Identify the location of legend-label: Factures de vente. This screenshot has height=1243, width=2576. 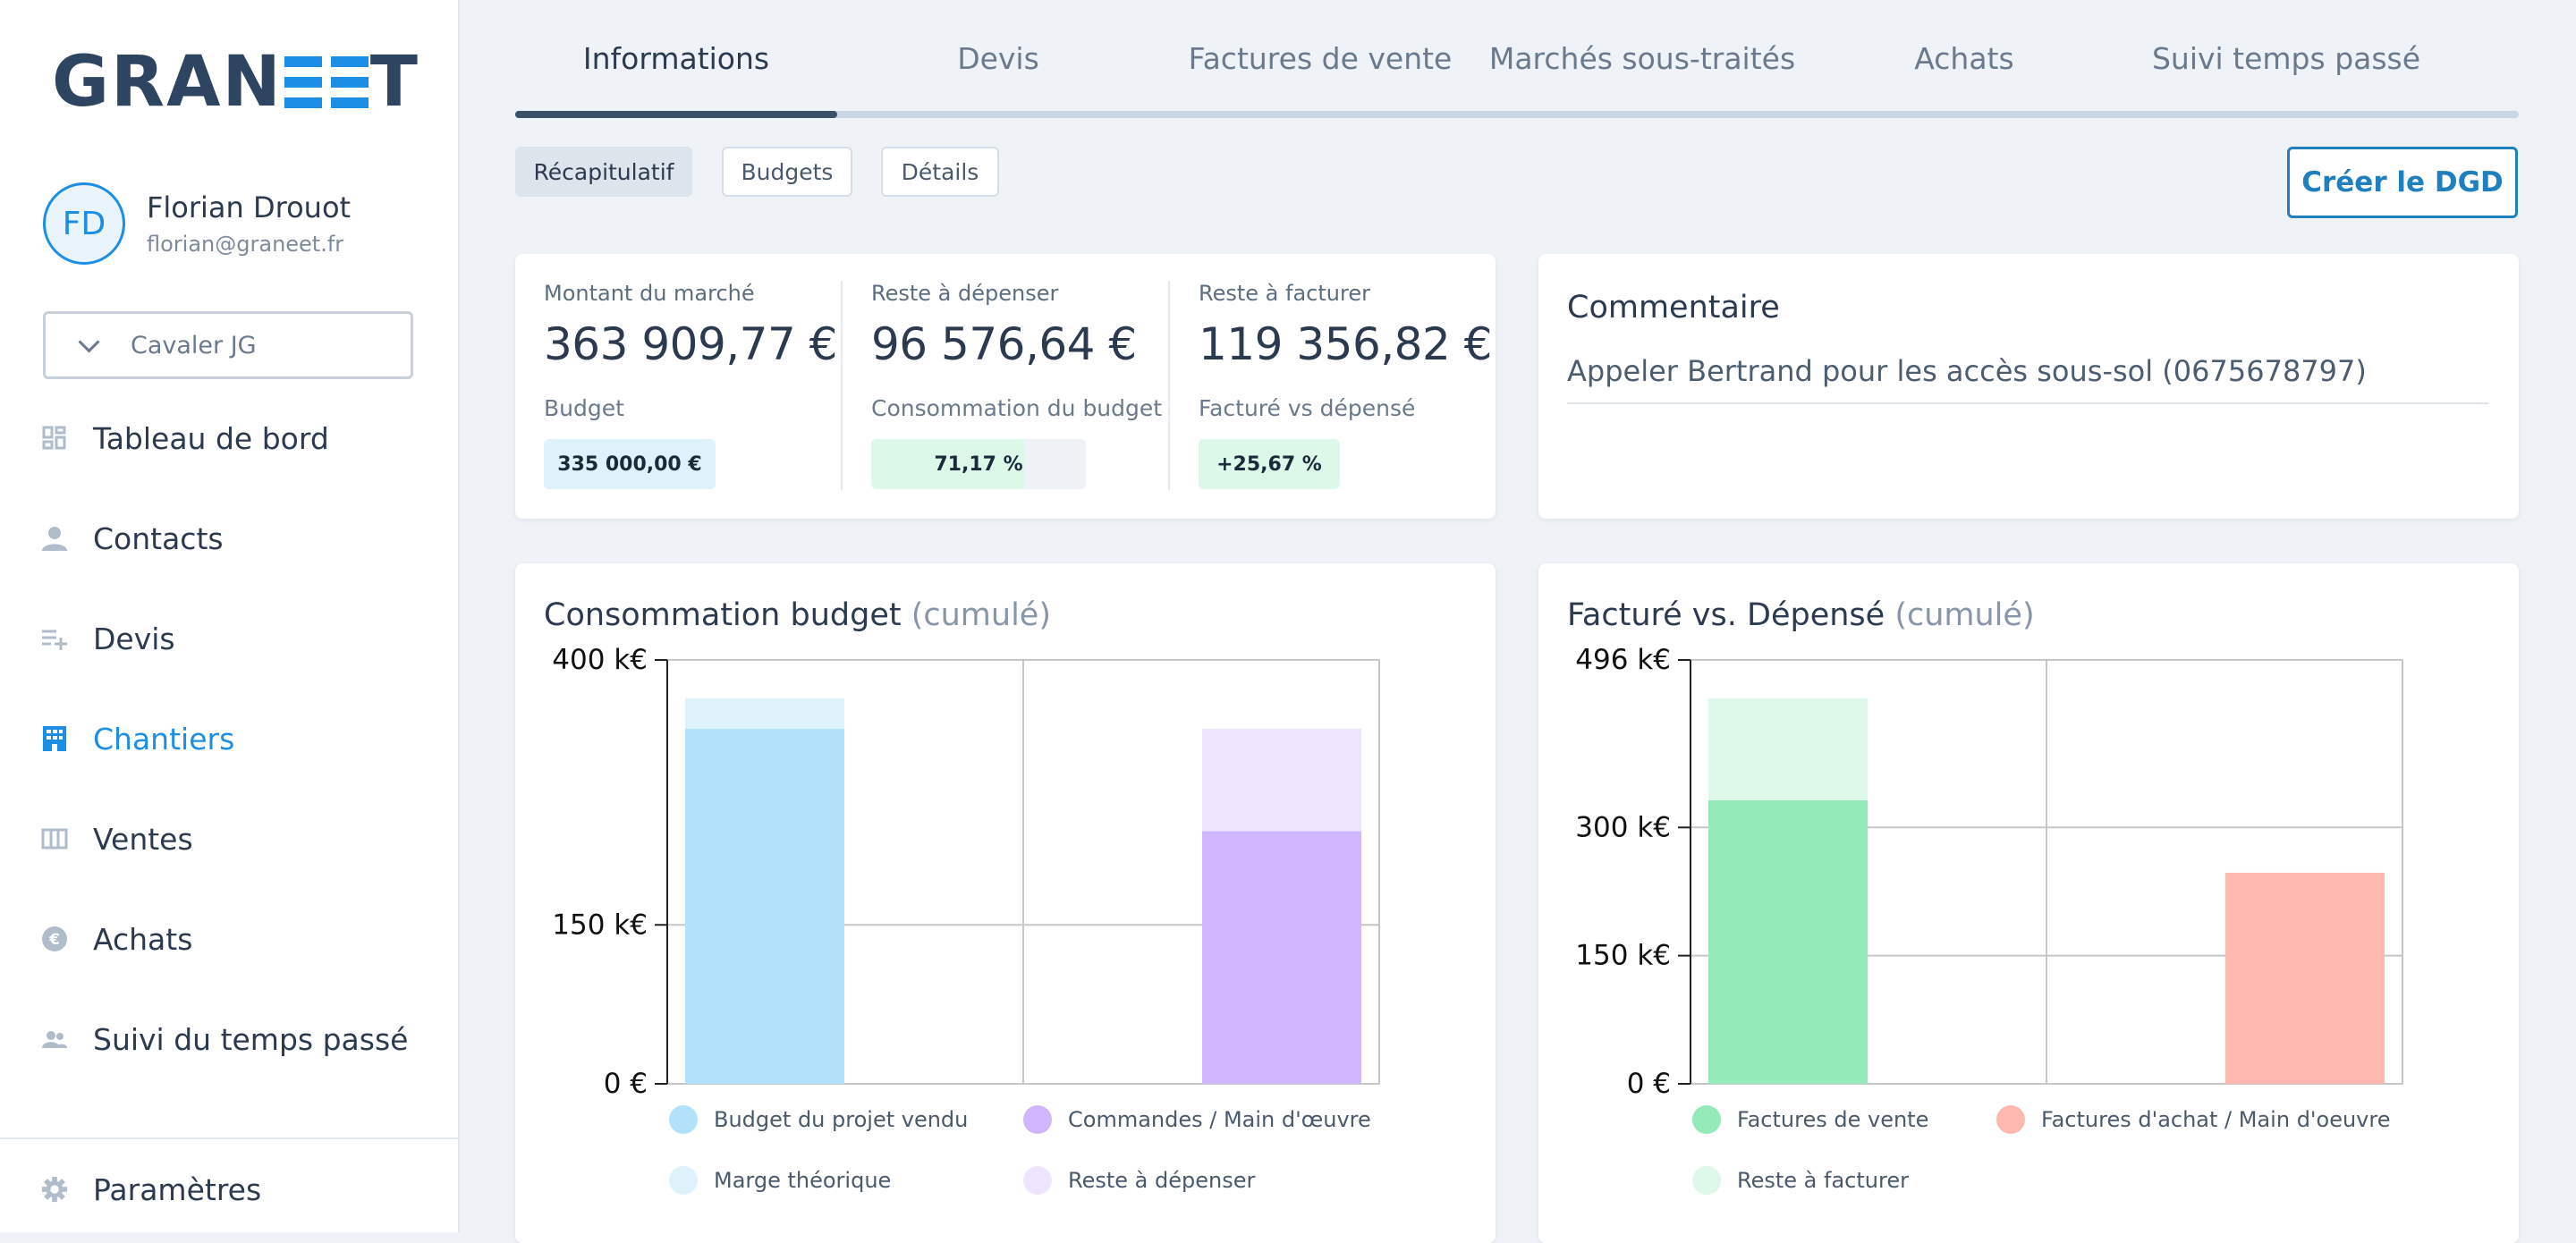
(1833, 1119).